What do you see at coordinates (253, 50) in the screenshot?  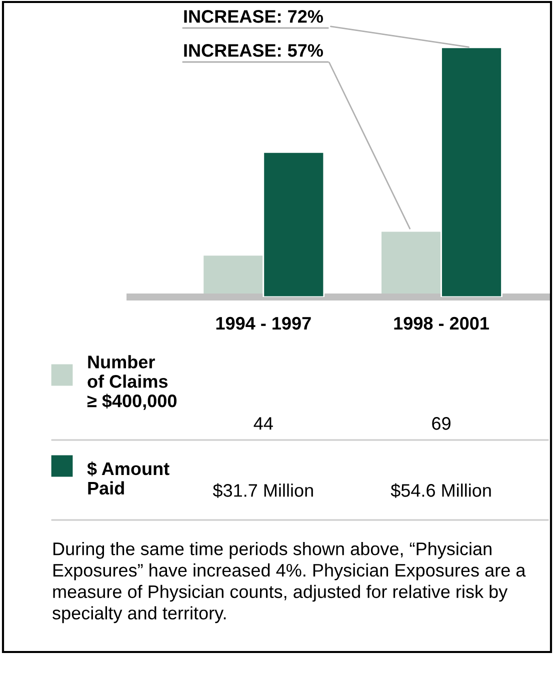 I see `text: INCREASE: 57%` at bounding box center [253, 50].